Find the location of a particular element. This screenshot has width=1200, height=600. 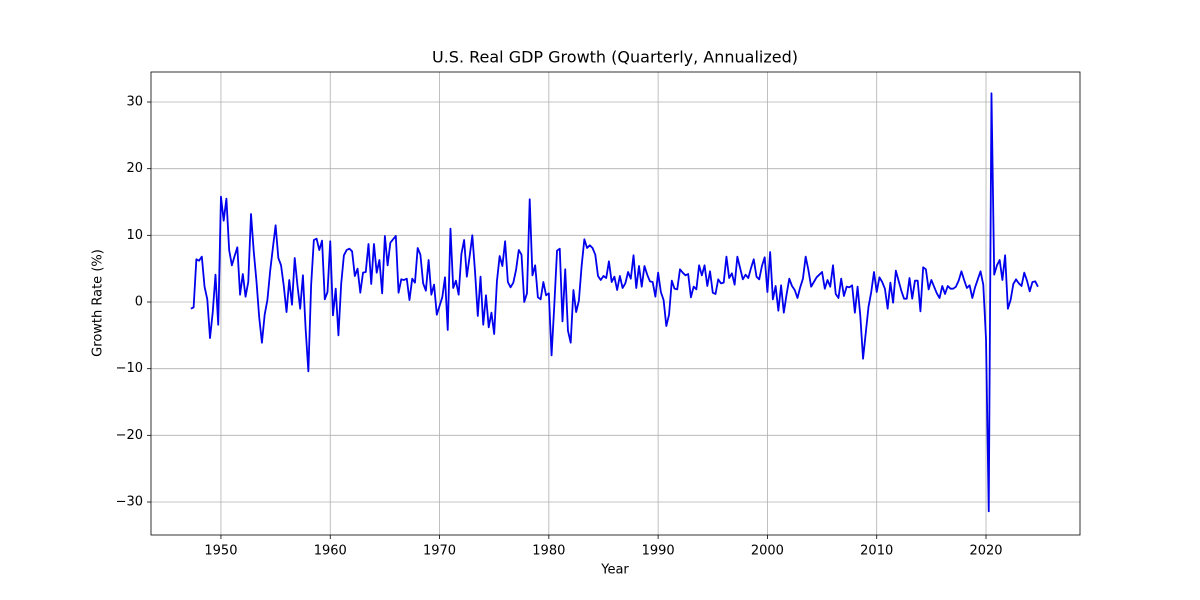

y-tick-label: −30 is located at coordinates (129, 502).